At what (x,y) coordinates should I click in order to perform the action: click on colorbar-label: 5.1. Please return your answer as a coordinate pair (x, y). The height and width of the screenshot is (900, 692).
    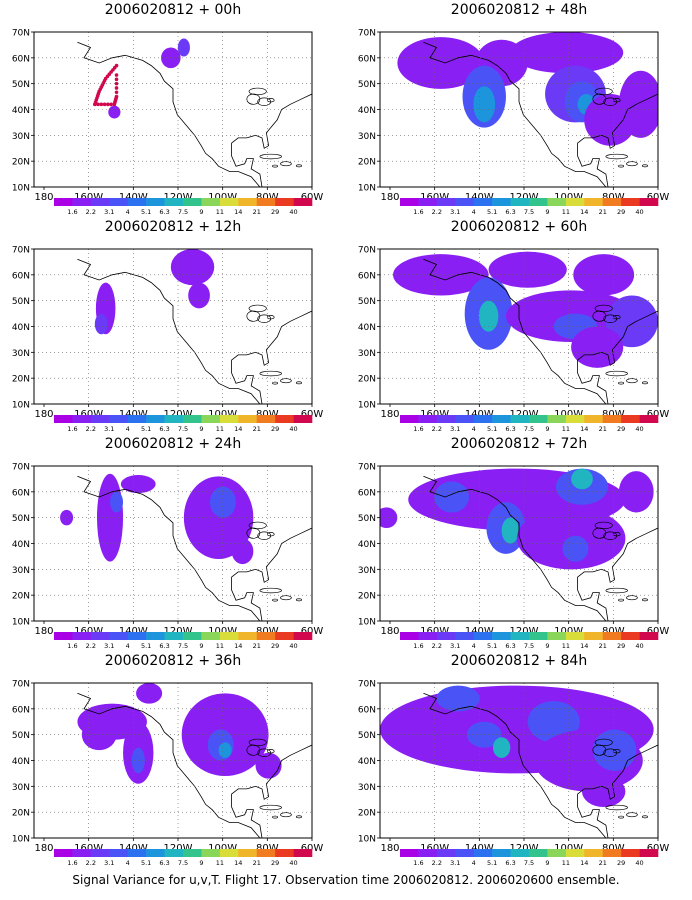
    Looking at the image, I should click on (492, 862).